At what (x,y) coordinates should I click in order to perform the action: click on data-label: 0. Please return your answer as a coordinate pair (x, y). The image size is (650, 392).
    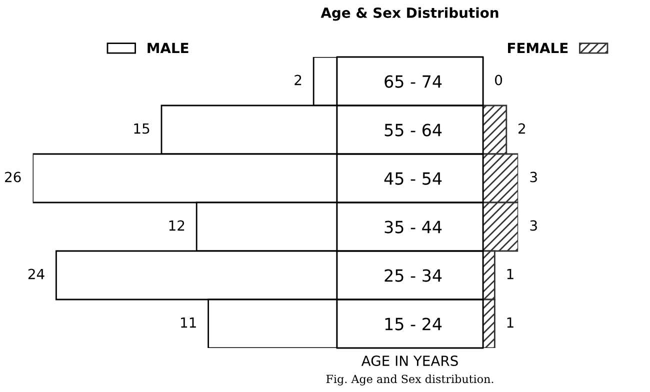
    Looking at the image, I should click on (498, 80).